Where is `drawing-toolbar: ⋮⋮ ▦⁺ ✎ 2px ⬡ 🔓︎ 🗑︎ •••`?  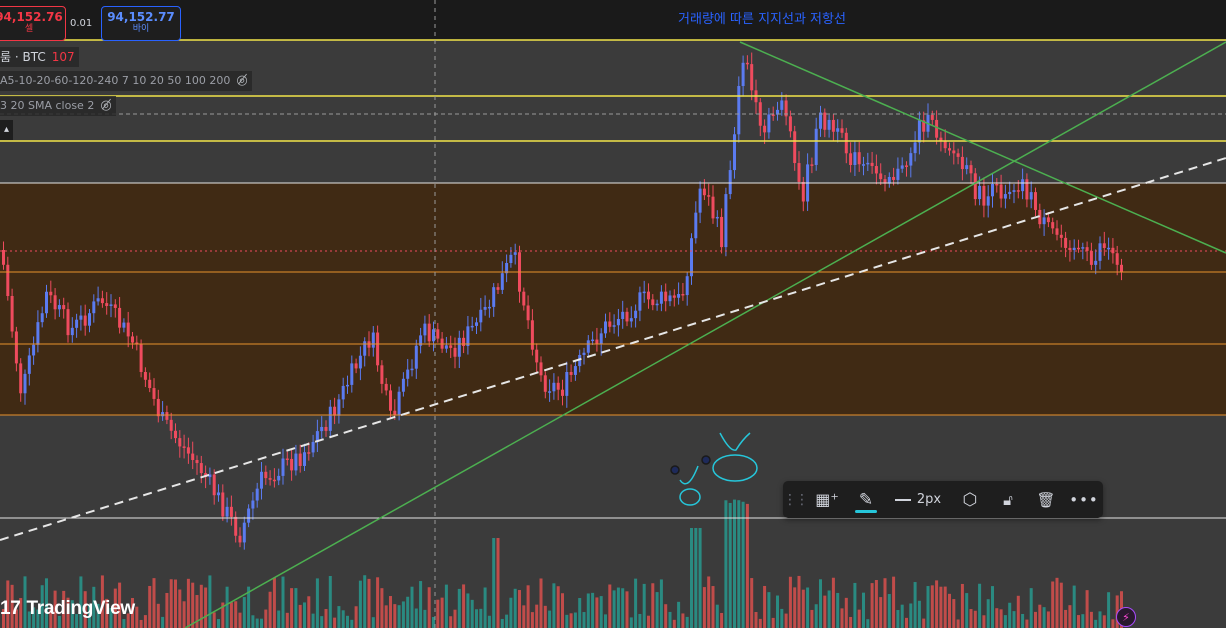
drawing-toolbar: ⋮⋮ ▦⁺ ✎ 2px ⬡ 🔓︎ 🗑︎ ••• is located at coordinates (943, 499).